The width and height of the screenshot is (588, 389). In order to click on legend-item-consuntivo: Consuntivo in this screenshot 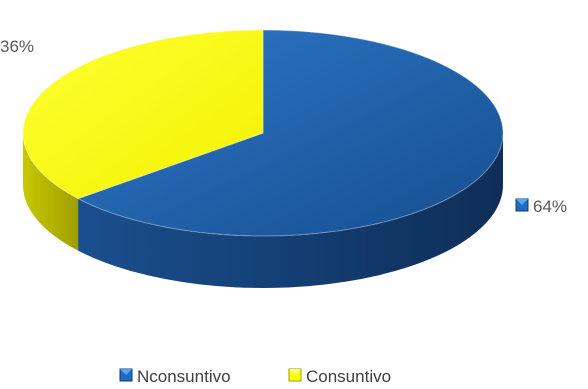, I will do `click(339, 376)`.